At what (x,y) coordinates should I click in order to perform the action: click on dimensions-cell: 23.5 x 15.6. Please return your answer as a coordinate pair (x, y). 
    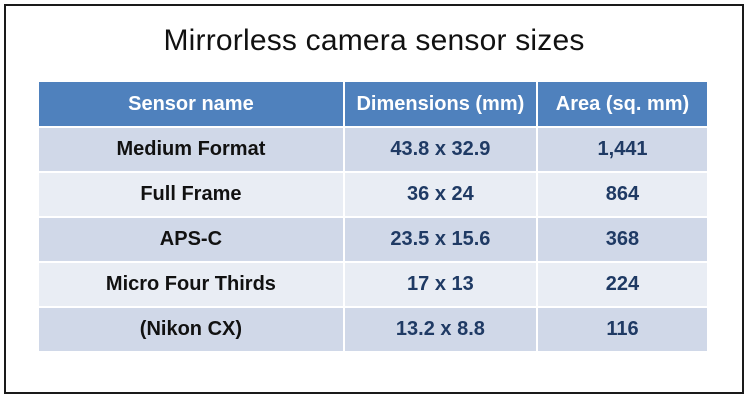
    Looking at the image, I should click on (440, 239).